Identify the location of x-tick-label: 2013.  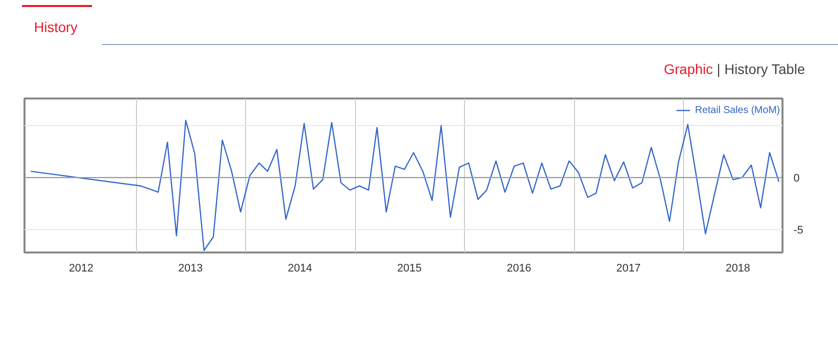
(190, 268).